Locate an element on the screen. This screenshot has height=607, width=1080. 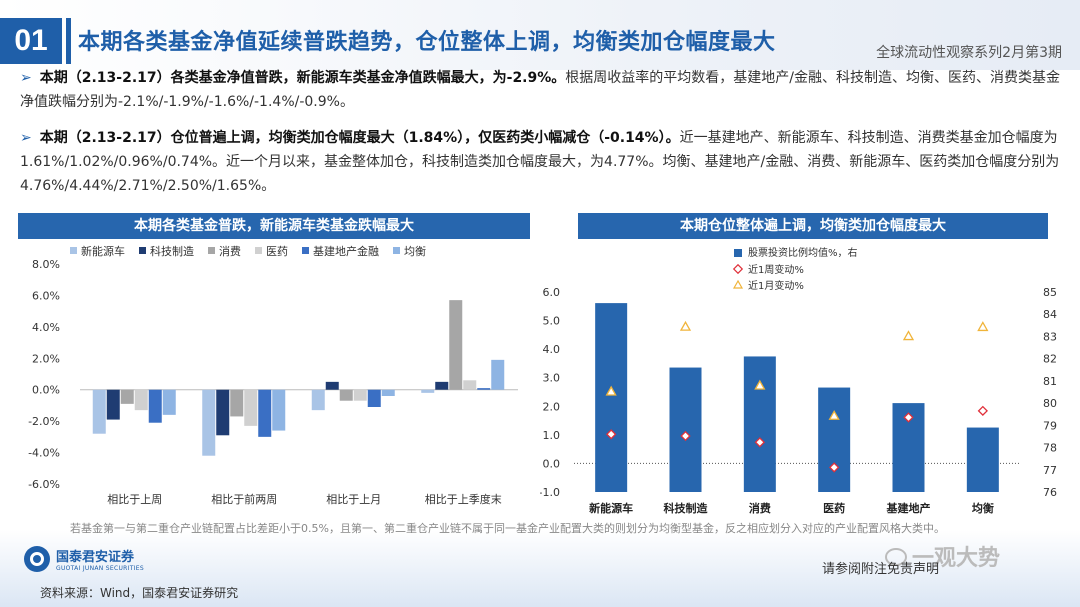
x-tick-label: 科技制造 is located at coordinates (686, 508).